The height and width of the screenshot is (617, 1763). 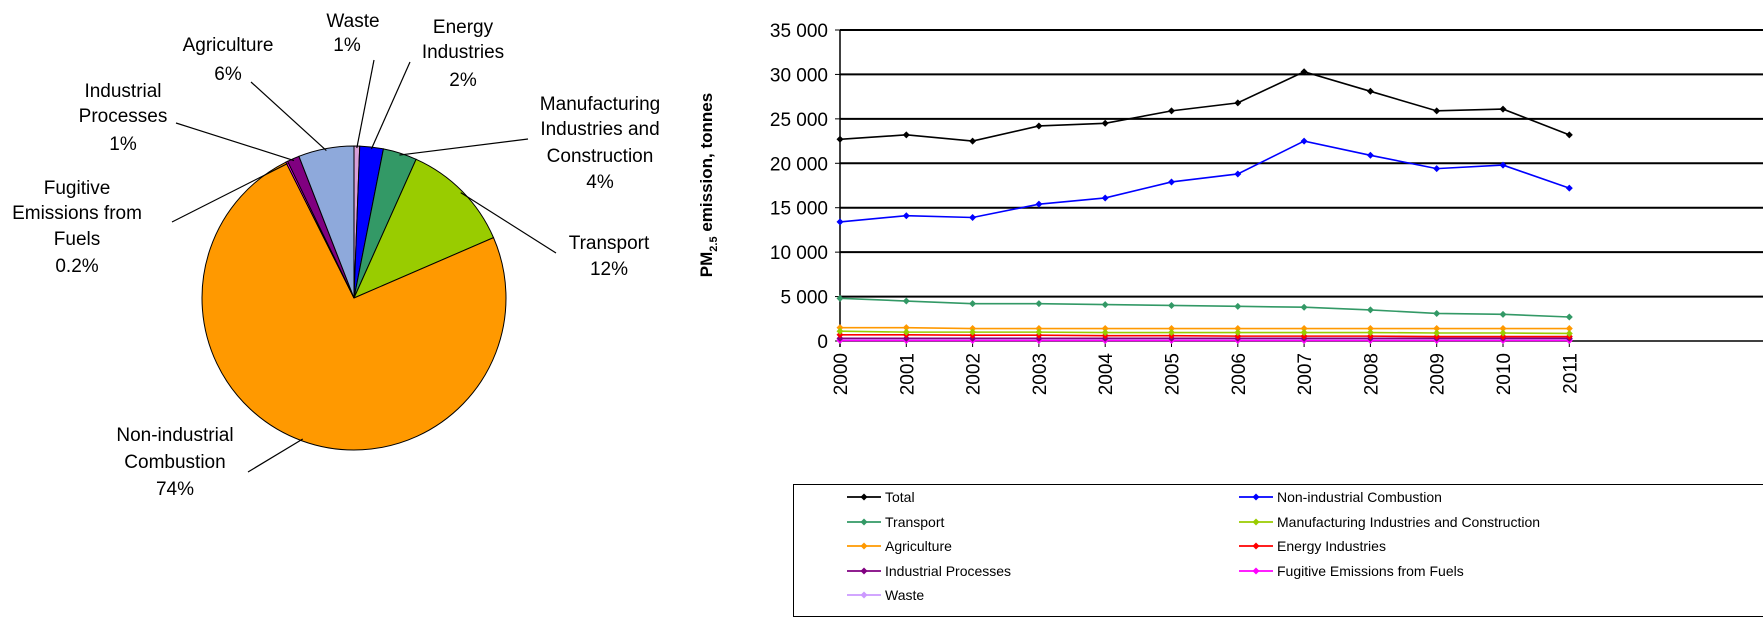 I want to click on x-tick-label: 2010, so click(x=1504, y=374).